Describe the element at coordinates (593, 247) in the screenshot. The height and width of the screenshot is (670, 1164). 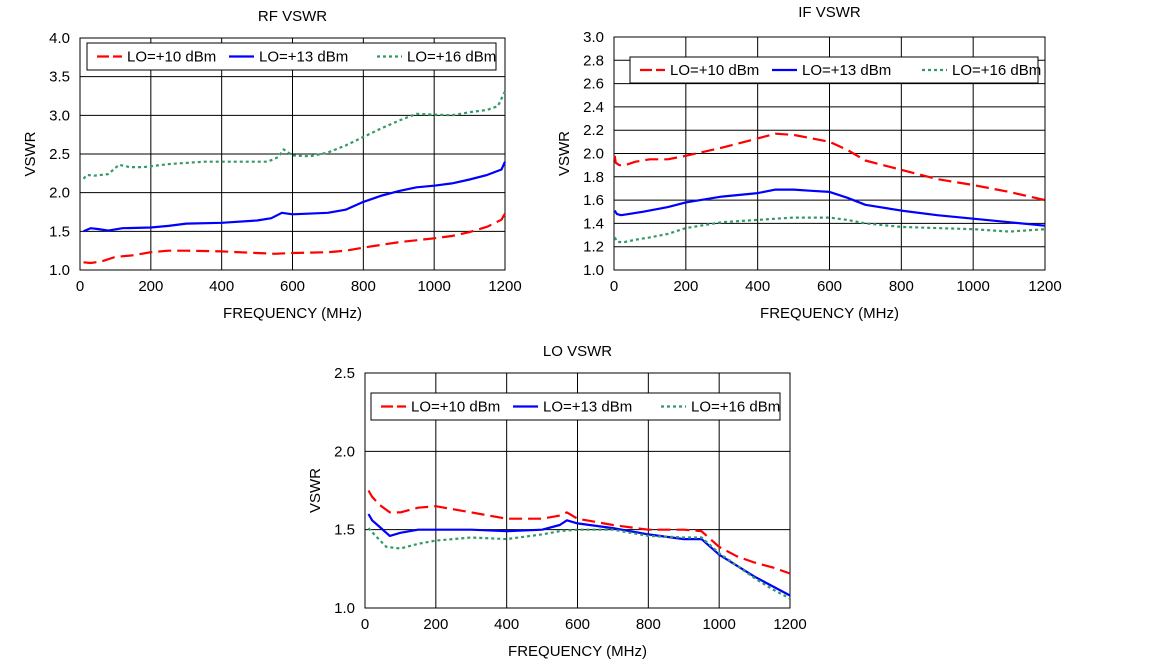
I see `y-tick-label: 1.2` at that location.